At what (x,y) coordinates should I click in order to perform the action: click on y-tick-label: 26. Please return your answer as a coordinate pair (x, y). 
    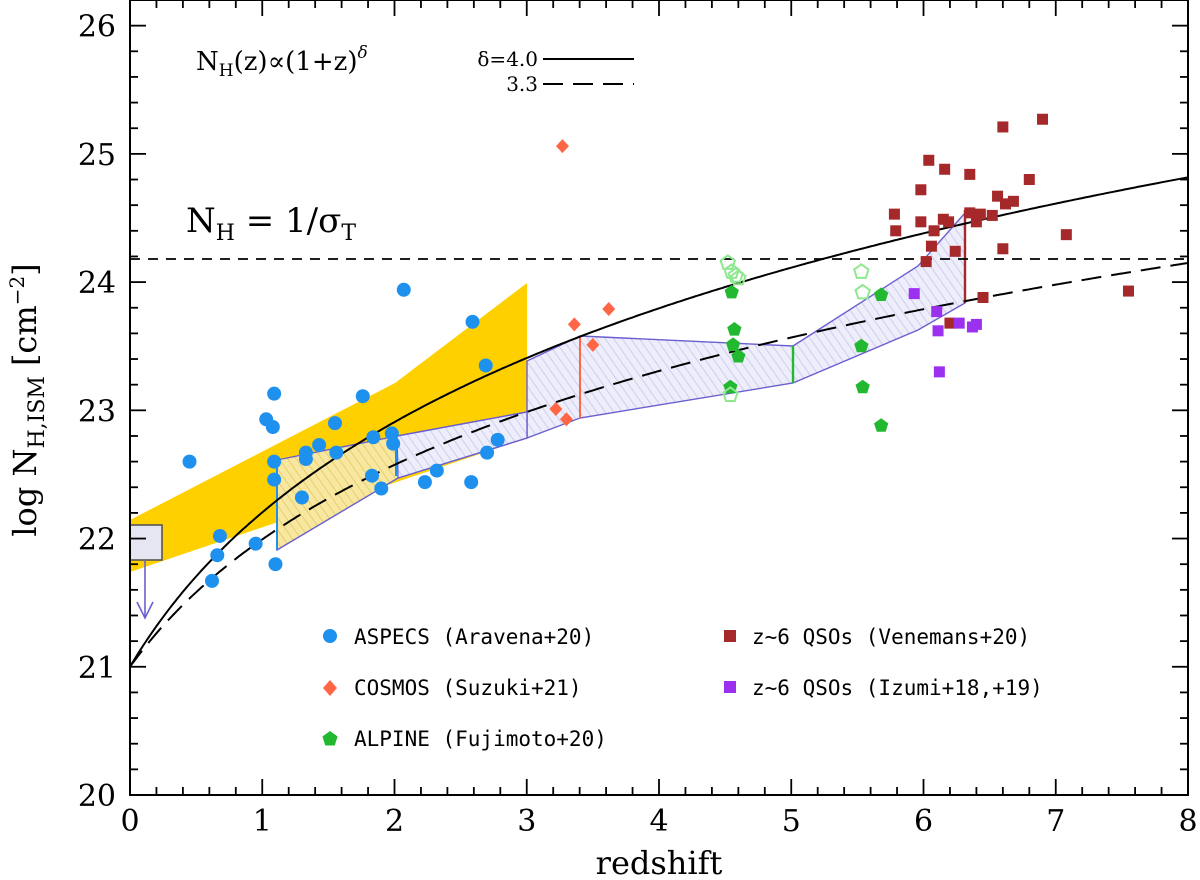
    Looking at the image, I should click on (97, 27).